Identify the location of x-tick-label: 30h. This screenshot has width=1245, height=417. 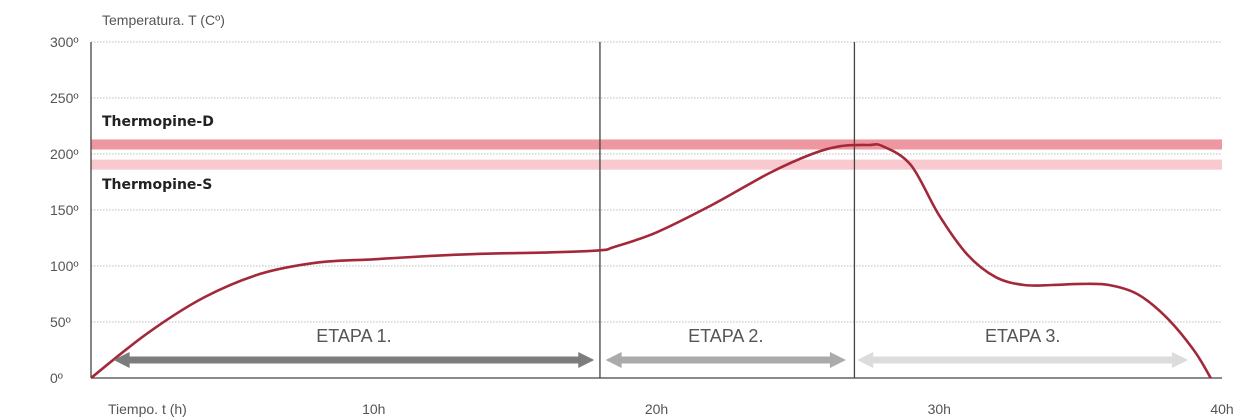
(939, 409).